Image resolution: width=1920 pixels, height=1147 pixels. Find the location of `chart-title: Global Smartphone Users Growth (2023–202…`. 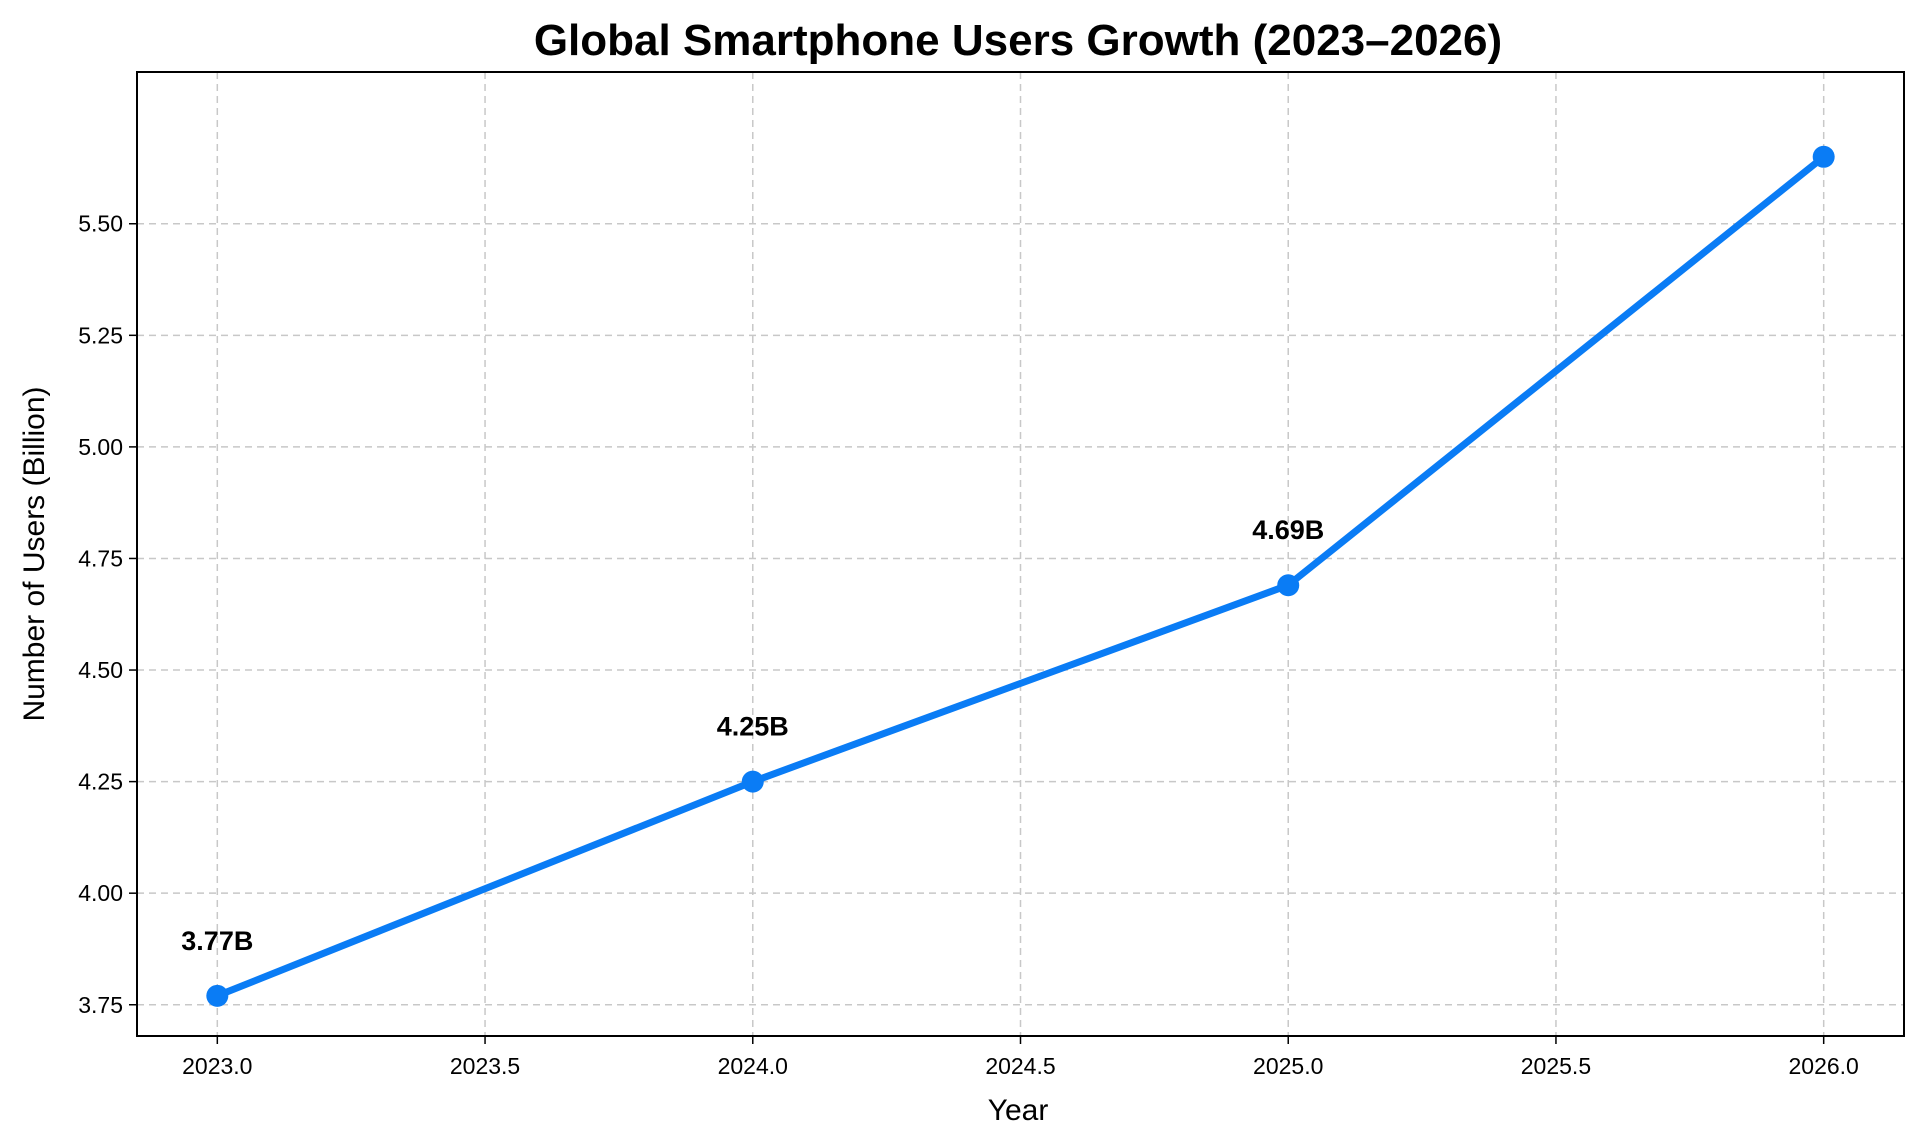

chart-title: Global Smartphone Users Growth (2023–202… is located at coordinates (1018, 40).